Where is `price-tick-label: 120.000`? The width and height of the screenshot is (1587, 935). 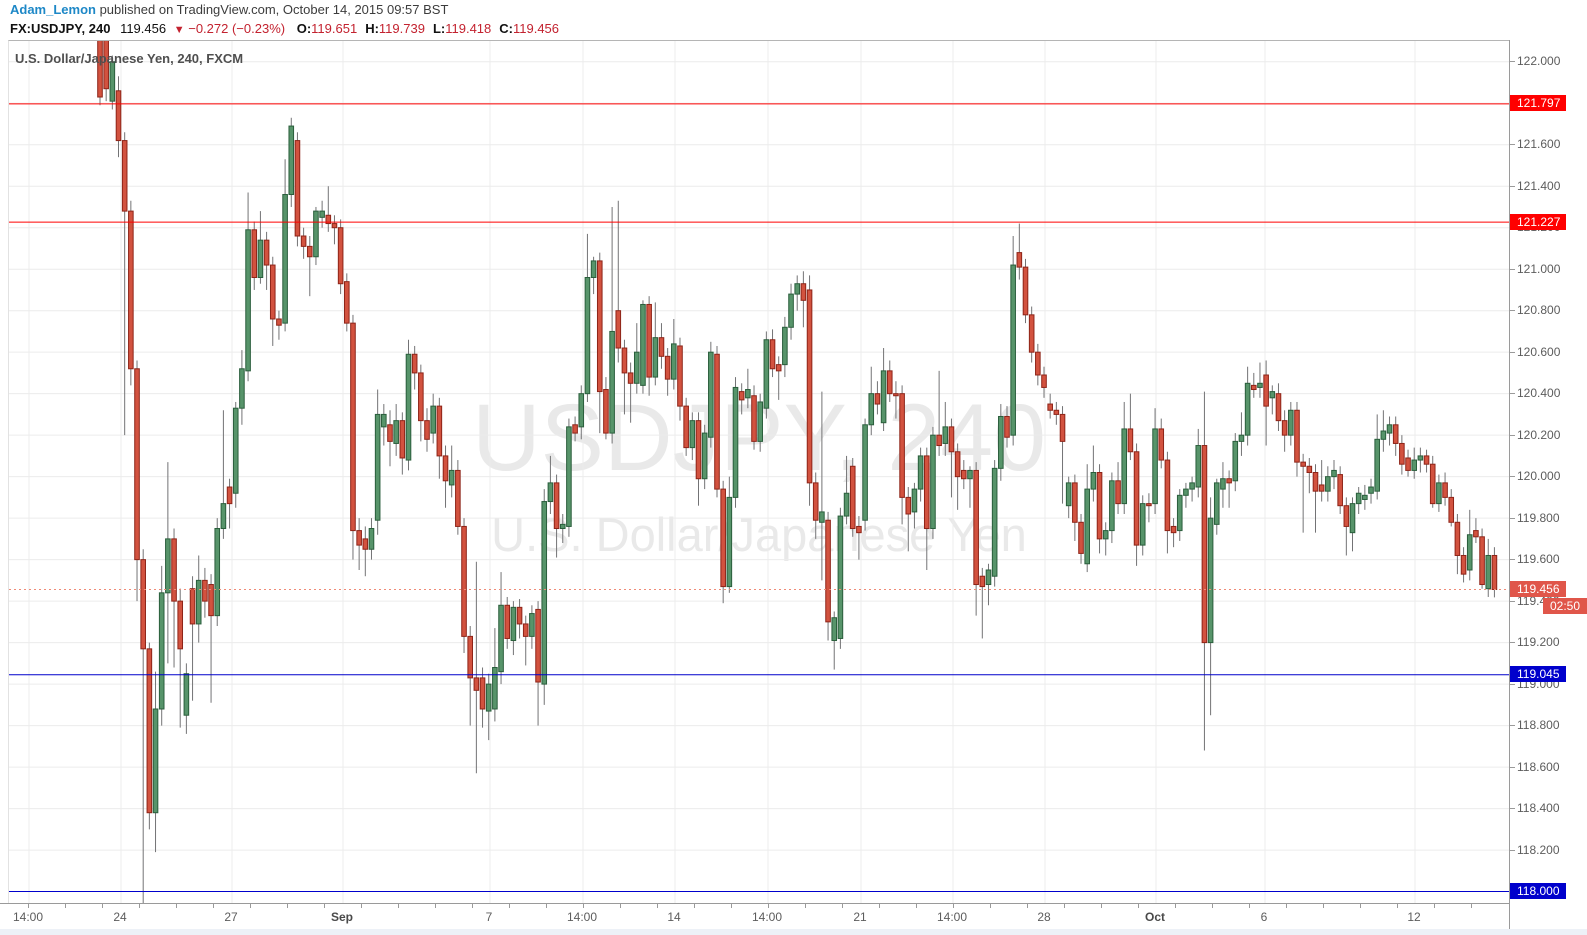 price-tick-label: 120.000 is located at coordinates (1539, 476).